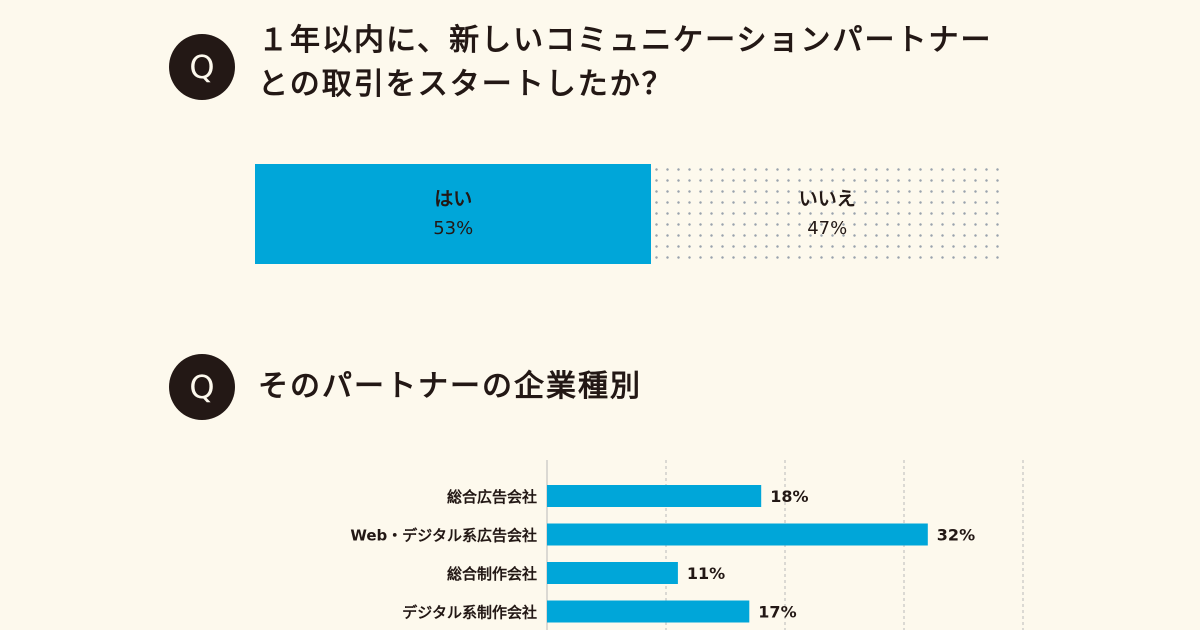 This screenshot has width=1200, height=630. I want to click on segment-no-label: いいえ, so click(827, 199).